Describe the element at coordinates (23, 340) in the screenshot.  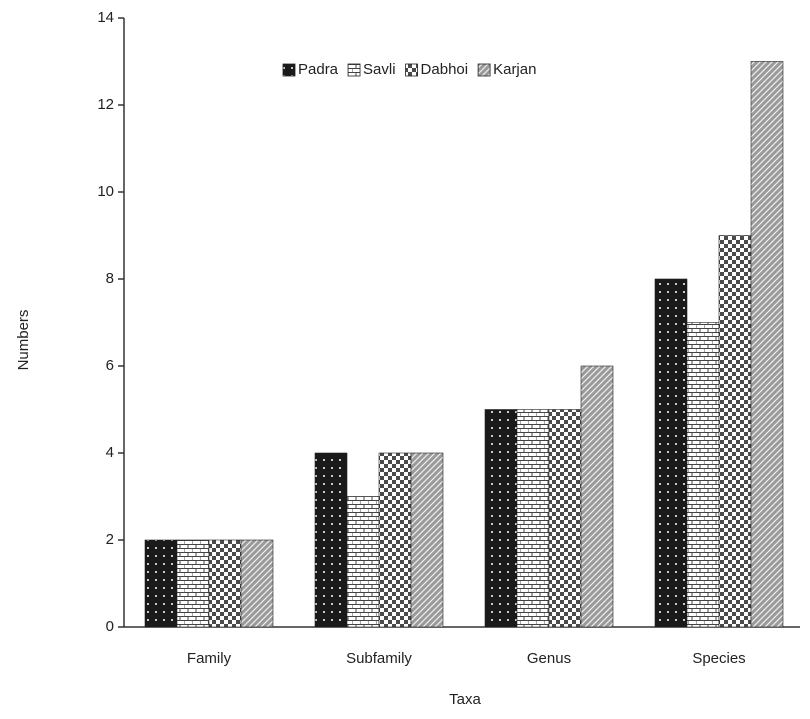
I see `y-axis-label: Numbers` at that location.